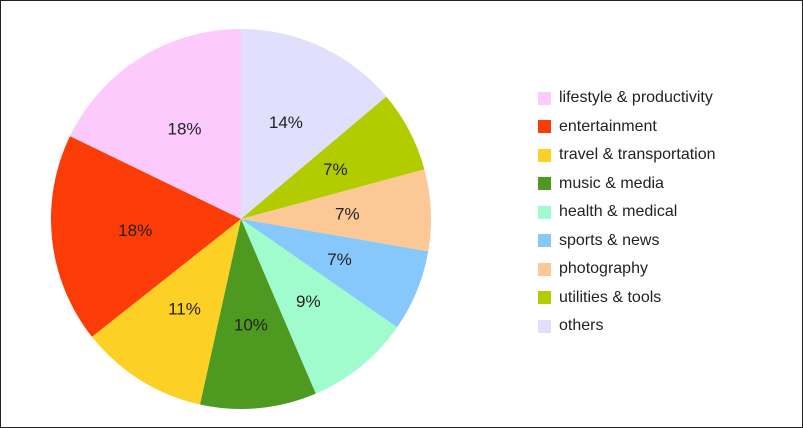 The image size is (803, 428). Describe the element at coordinates (184, 128) in the screenshot. I see `pie-value-label-8: 18%` at that location.